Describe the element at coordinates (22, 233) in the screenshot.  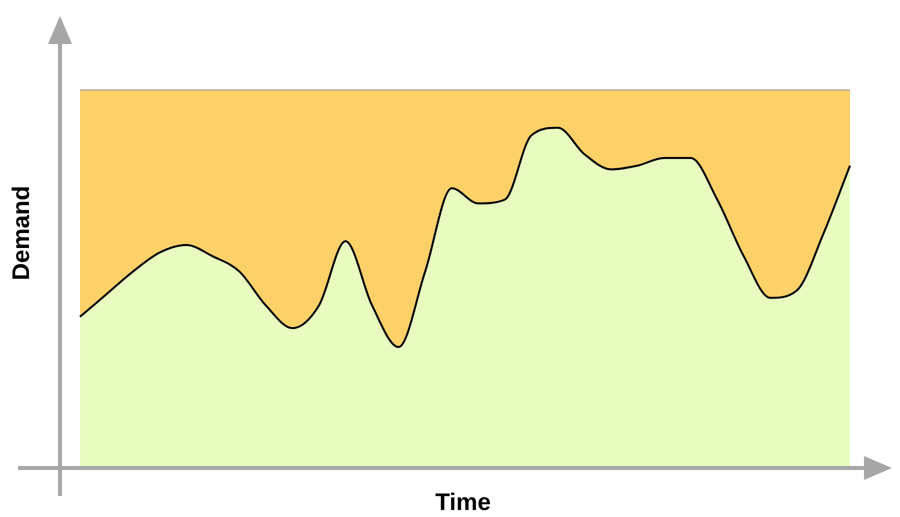
I see `y-axis-title: Demand` at that location.